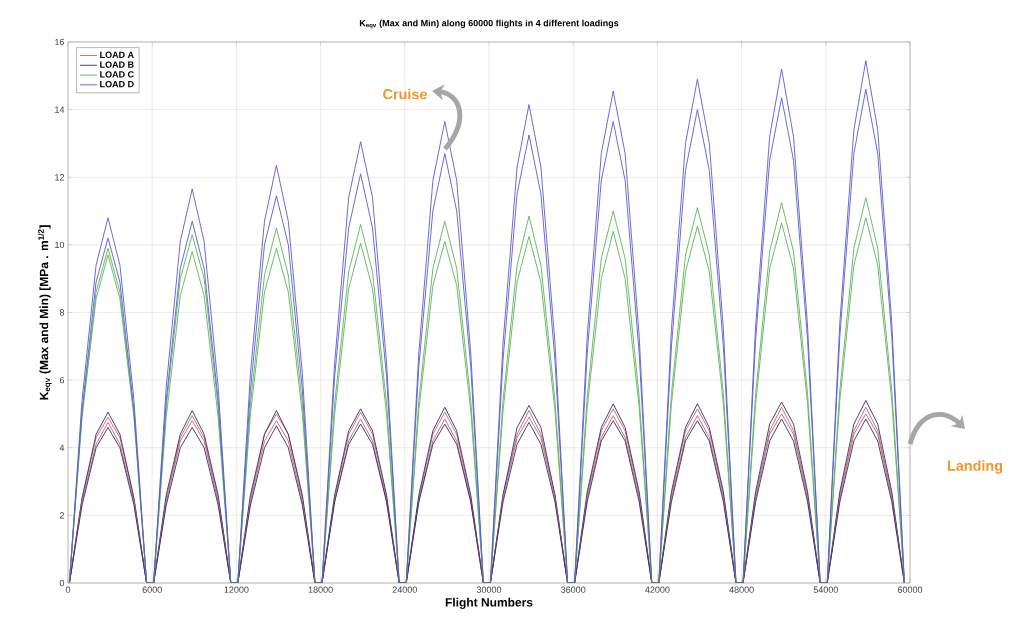  Describe the element at coordinates (236, 589) in the screenshot. I see `x-tick-label: 12000` at that location.